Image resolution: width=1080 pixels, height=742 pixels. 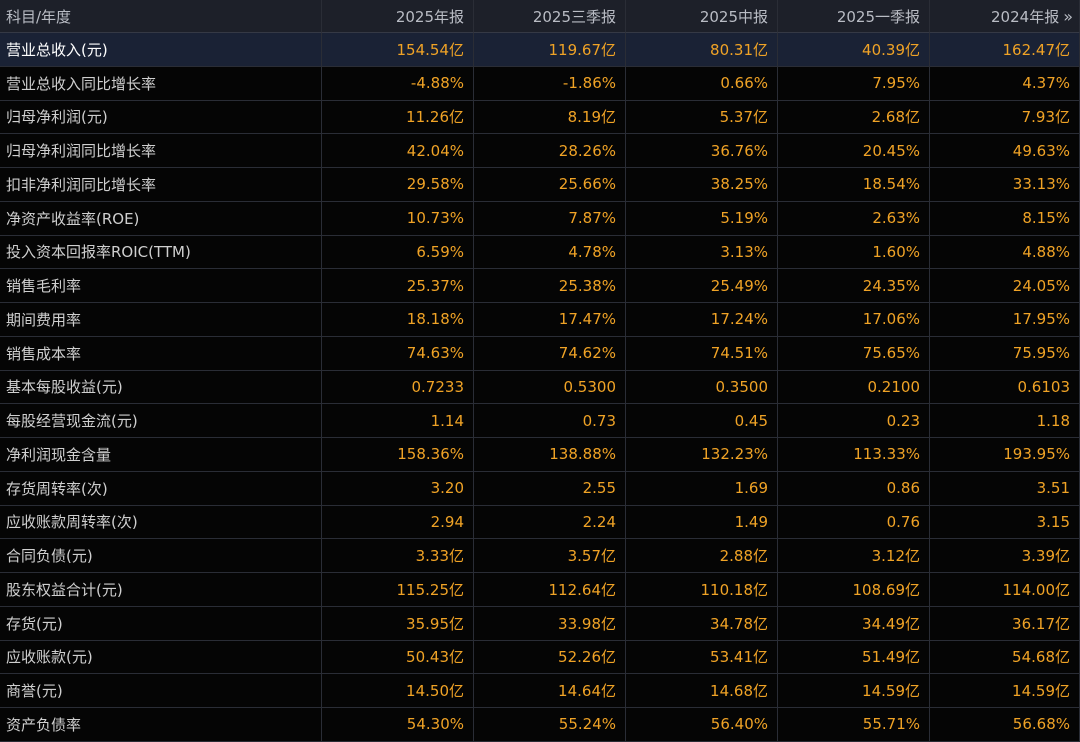 I want to click on row-value: 24.05%, so click(x=1005, y=286).